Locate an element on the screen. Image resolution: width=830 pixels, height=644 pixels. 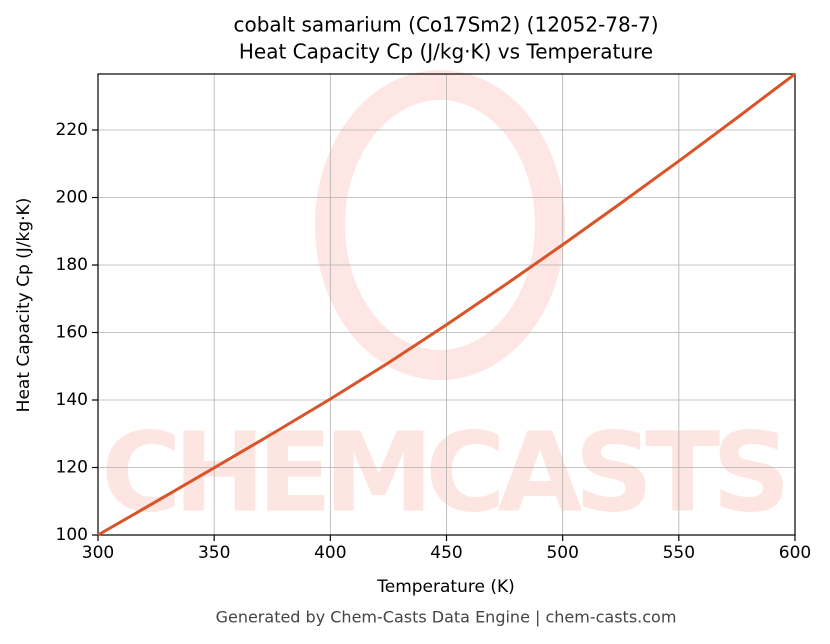
x-tick-label: 600 is located at coordinates (795, 553).